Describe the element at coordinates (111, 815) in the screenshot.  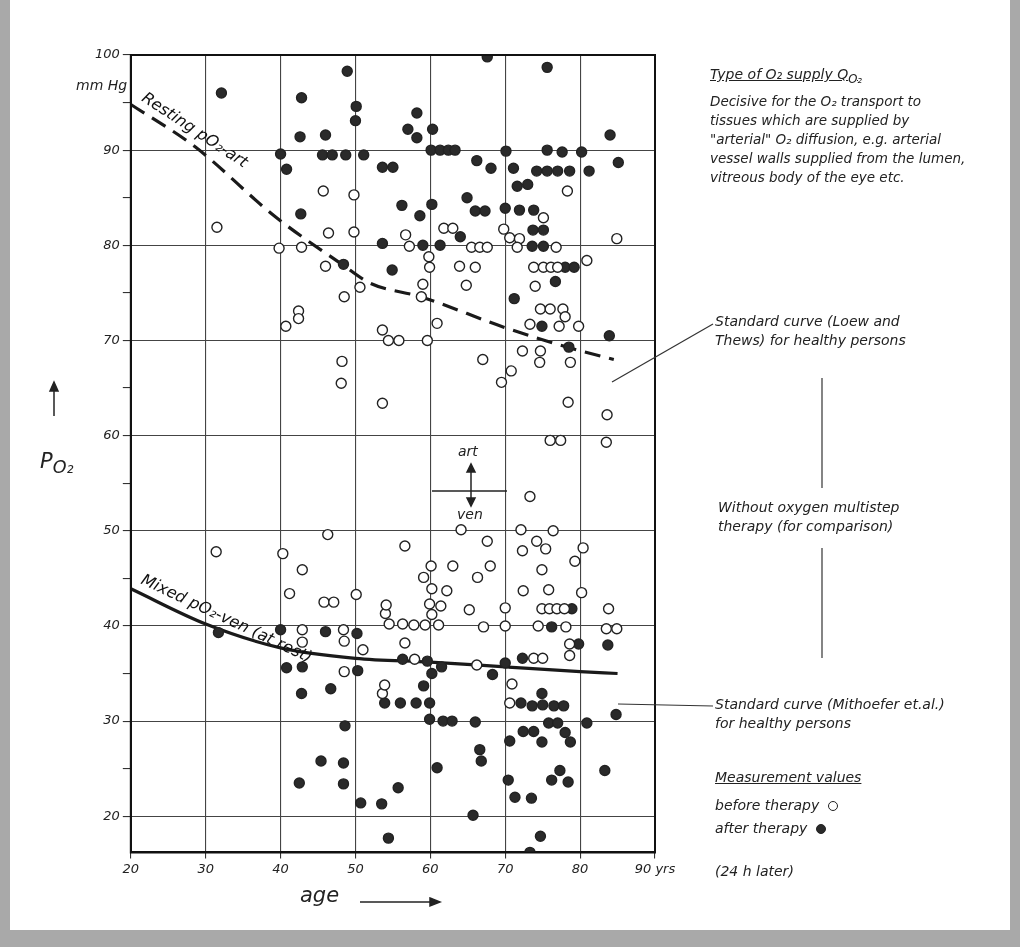
I see `y-tick-label: 20` at that location.